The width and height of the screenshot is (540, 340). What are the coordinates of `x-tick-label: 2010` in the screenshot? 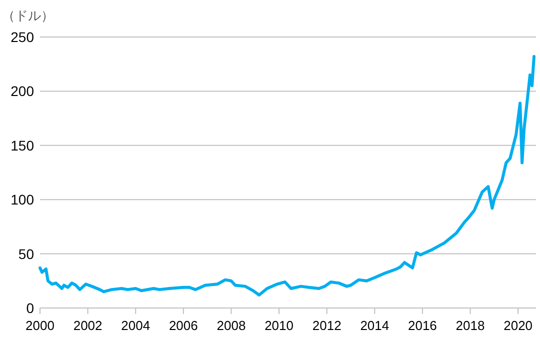 It's located at (279, 325).